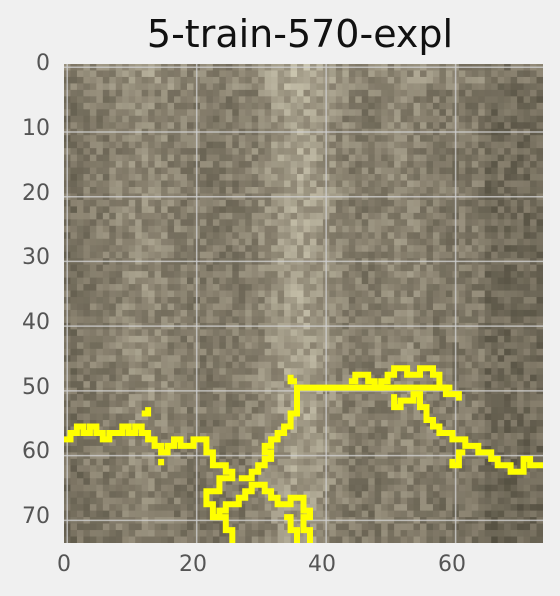 This screenshot has width=560, height=596. I want to click on y-tick-label: 10, so click(36, 128).